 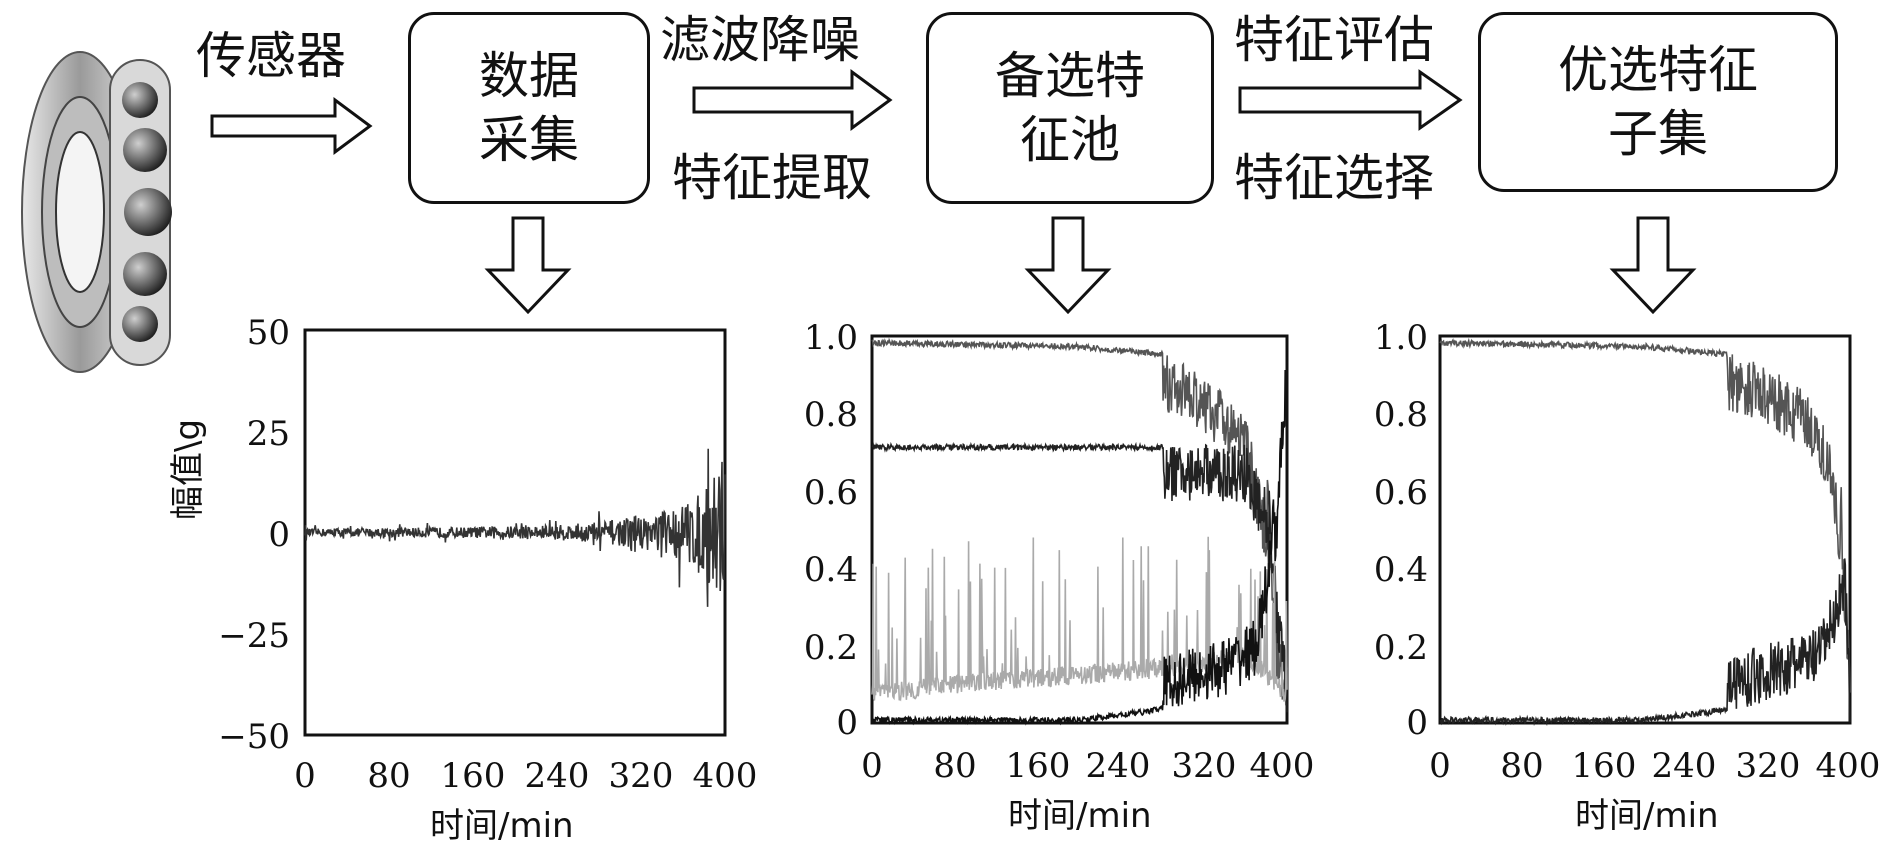 What do you see at coordinates (291, 126) in the screenshot?
I see `arrow-sensor` at bounding box center [291, 126].